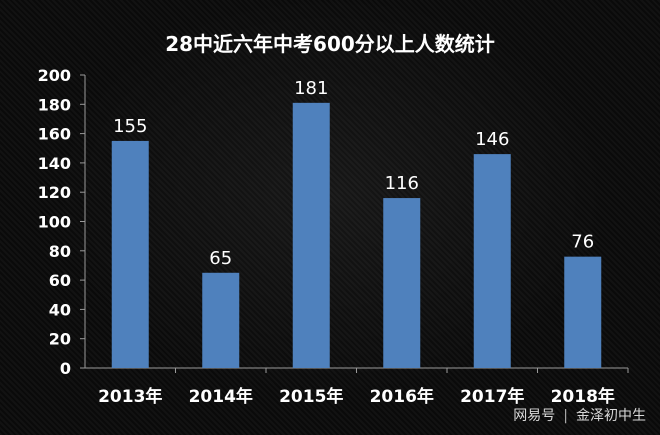 This screenshot has width=660, height=435. What do you see at coordinates (583, 396) in the screenshot?
I see `x-tick-label: 2018年` at bounding box center [583, 396].